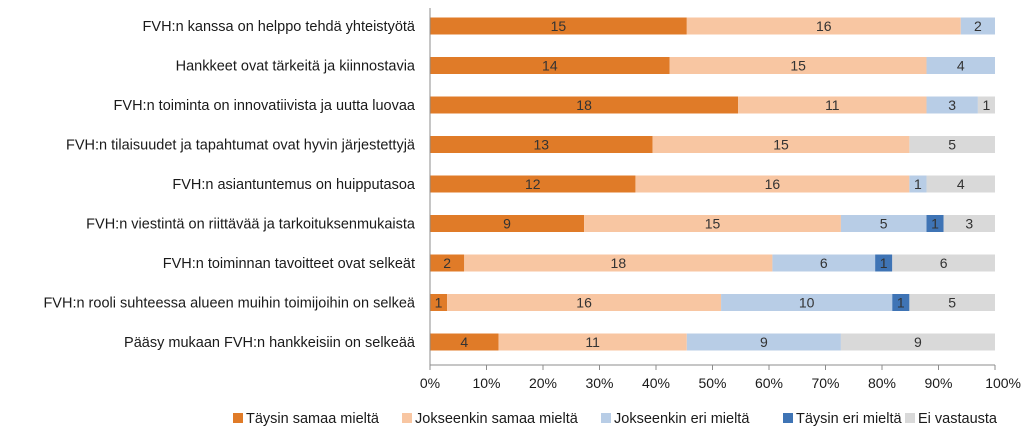 Image resolution: width=1023 pixels, height=436 pixels. Describe the element at coordinates (497, 419) in the screenshot. I see `legend-label: Jokseenkin samaa mieltä` at that location.